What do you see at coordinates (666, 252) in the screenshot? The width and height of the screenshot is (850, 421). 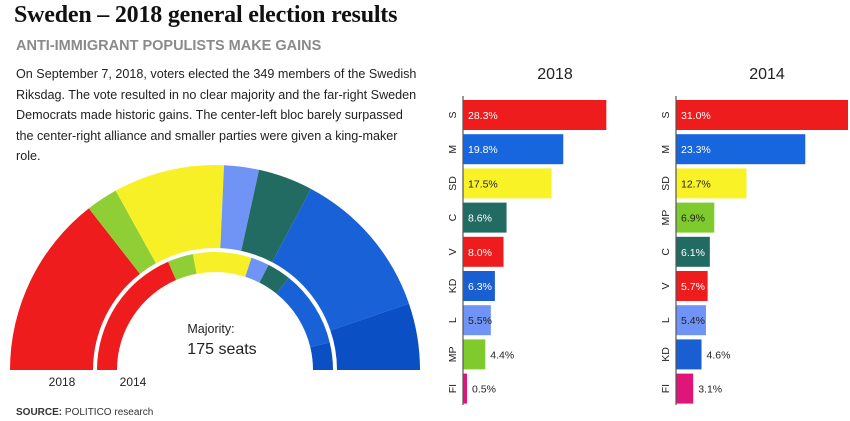 I see `category-label-2014-c: C` at bounding box center [666, 252].